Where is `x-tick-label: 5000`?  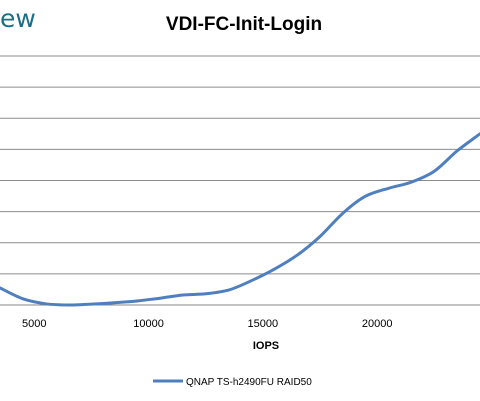
x-tick-label: 5000 is located at coordinates (34, 324).